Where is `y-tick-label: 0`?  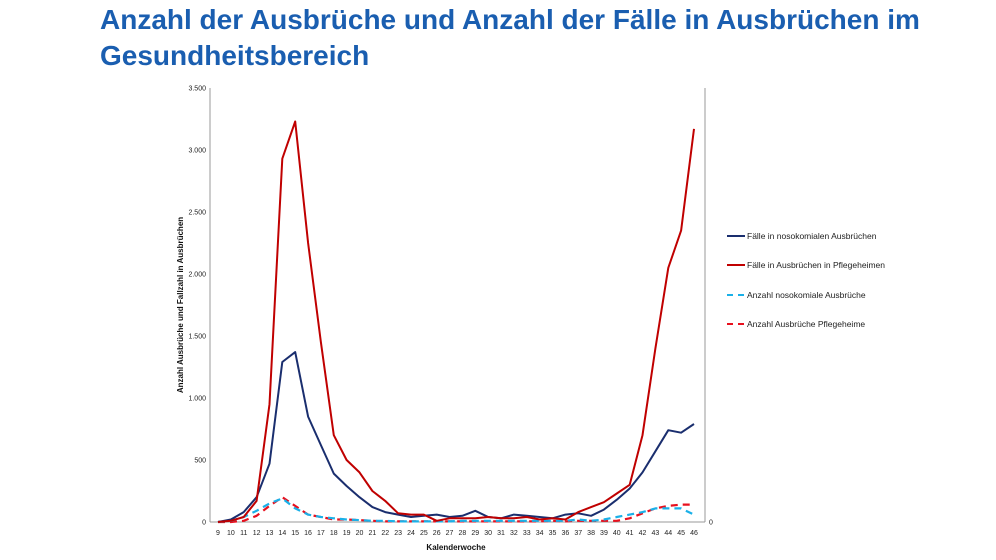
y-tick-label: 0 is located at coordinates (204, 523).